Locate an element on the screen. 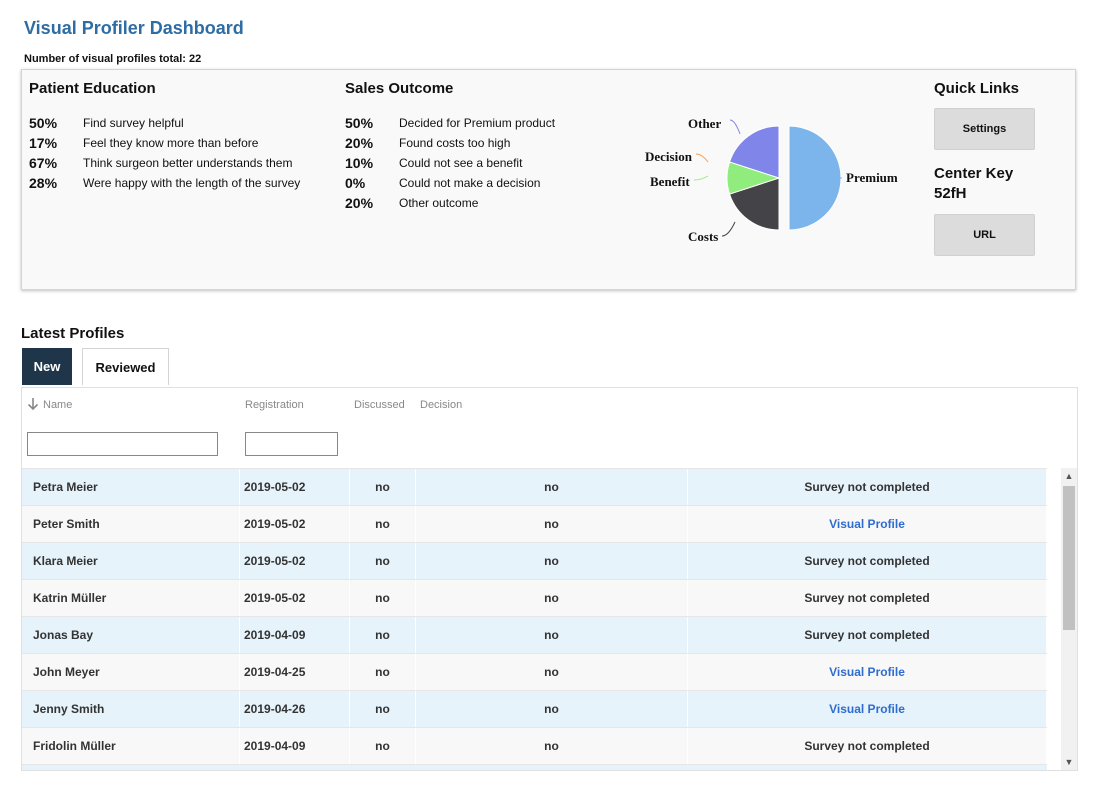  stat-row: 0% Could not make a decision is located at coordinates (485, 183).